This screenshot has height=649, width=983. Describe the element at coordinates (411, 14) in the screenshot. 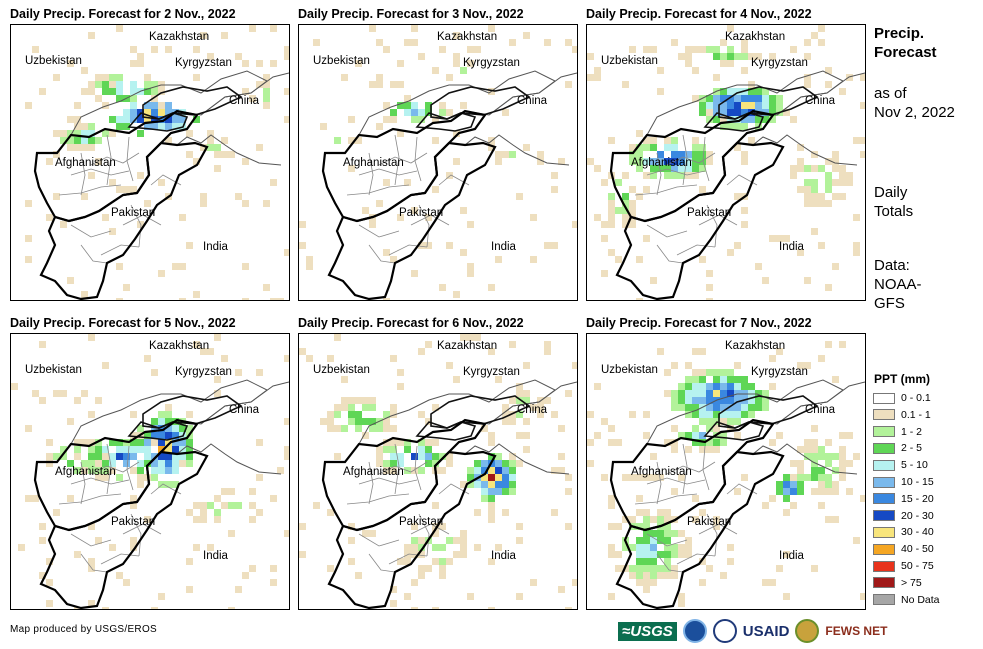

I see `panel-title: Daily Precip. Forecast for 3 Nov., 2022` at that location.